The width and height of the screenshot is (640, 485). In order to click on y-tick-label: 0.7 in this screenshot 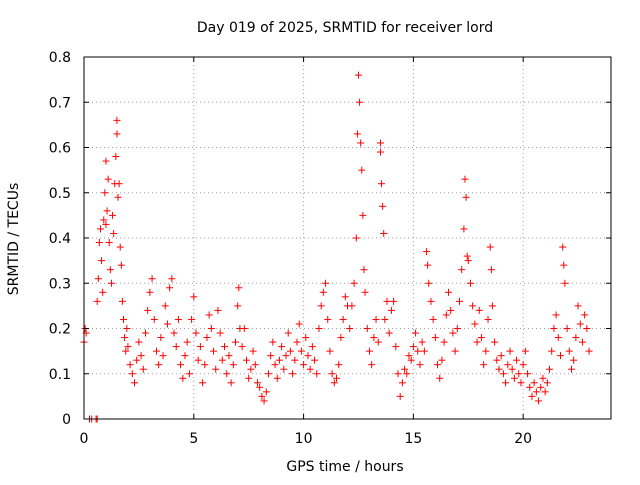, I will do `click(60, 103)`.